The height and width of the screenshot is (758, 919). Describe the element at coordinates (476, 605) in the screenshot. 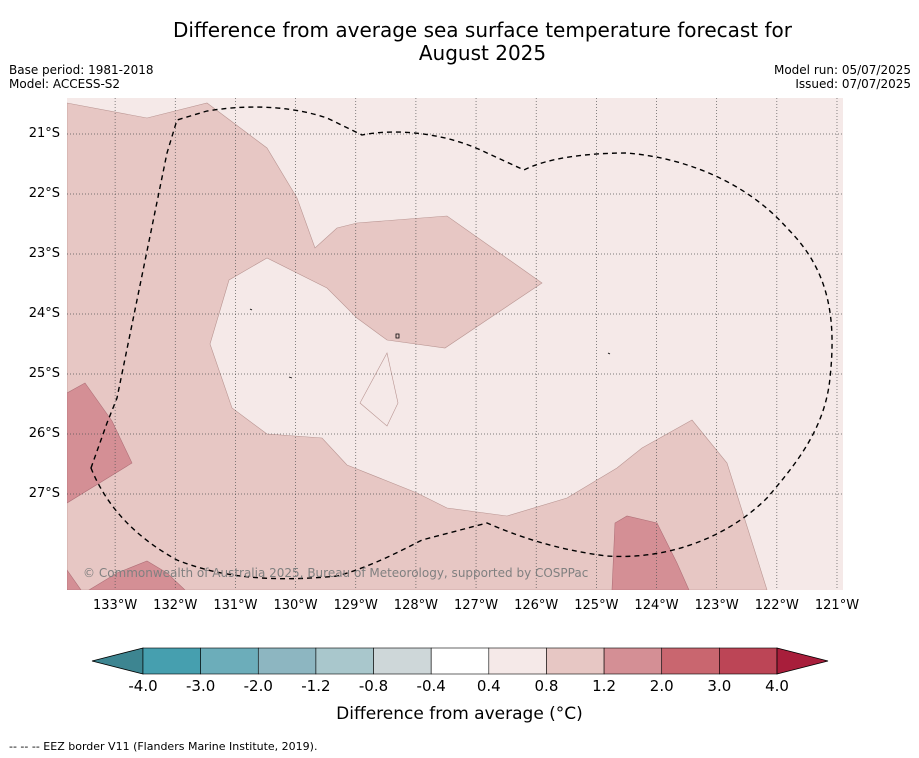

I see `longitude-label: 127°W` at that location.